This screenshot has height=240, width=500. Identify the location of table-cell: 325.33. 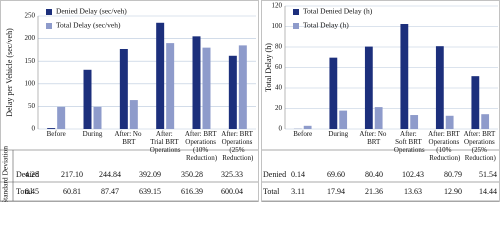
(232, 174).